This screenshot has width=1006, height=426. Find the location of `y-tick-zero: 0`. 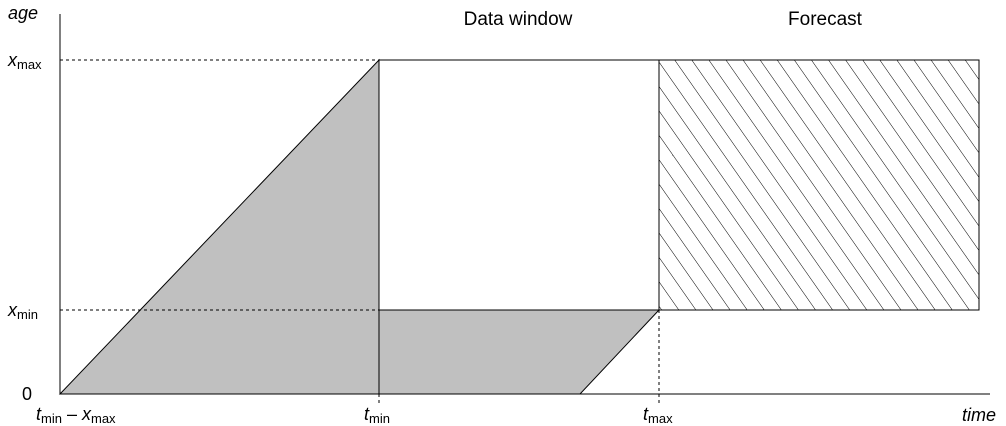

y-tick-zero: 0 is located at coordinates (27, 394).